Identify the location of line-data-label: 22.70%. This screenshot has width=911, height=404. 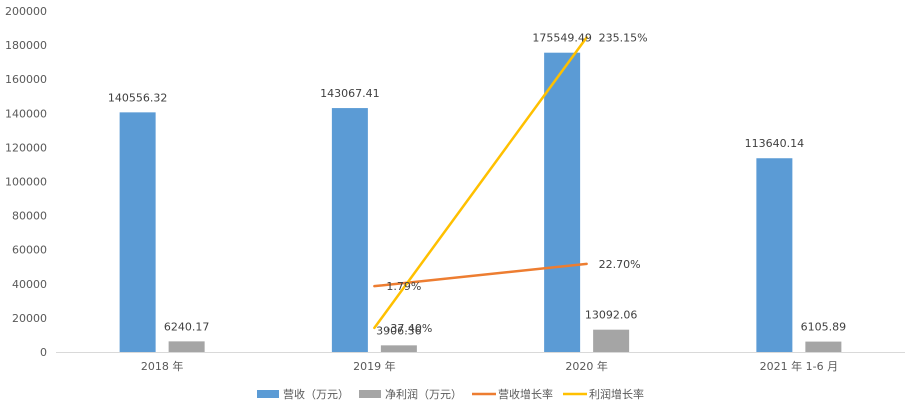
(620, 264).